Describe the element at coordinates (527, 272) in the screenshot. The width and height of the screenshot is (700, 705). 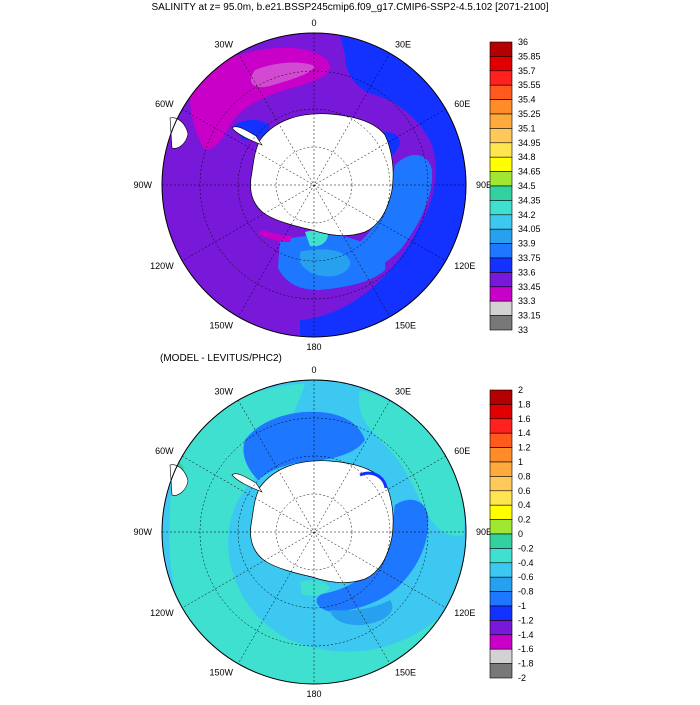
I see `salinity-colorbar-label-16: 33.6` at that location.